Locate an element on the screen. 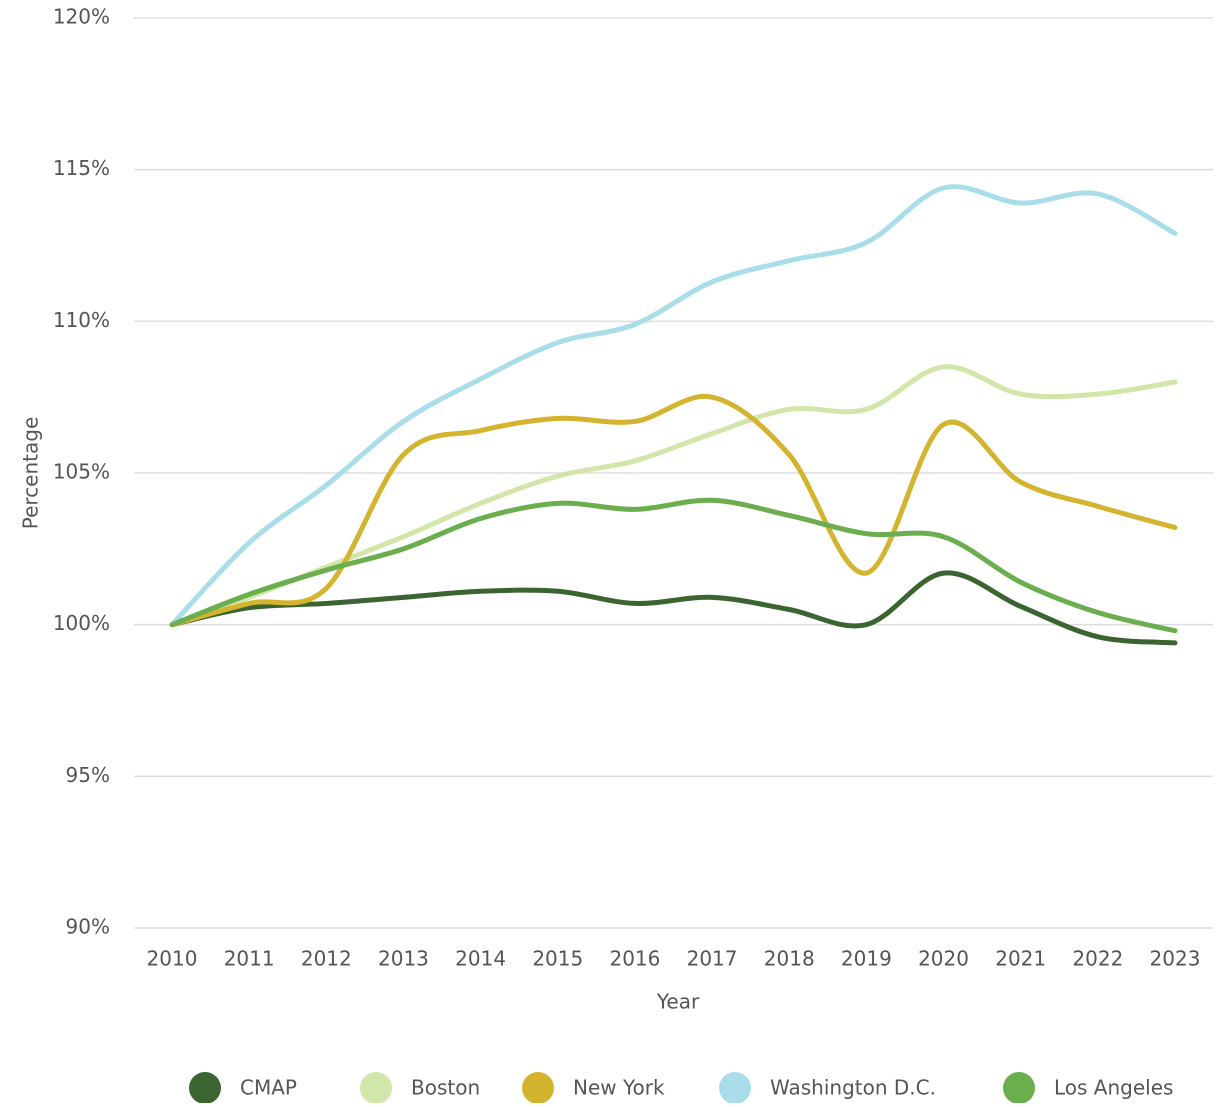  y-tick-label: 115% is located at coordinates (81, 168).